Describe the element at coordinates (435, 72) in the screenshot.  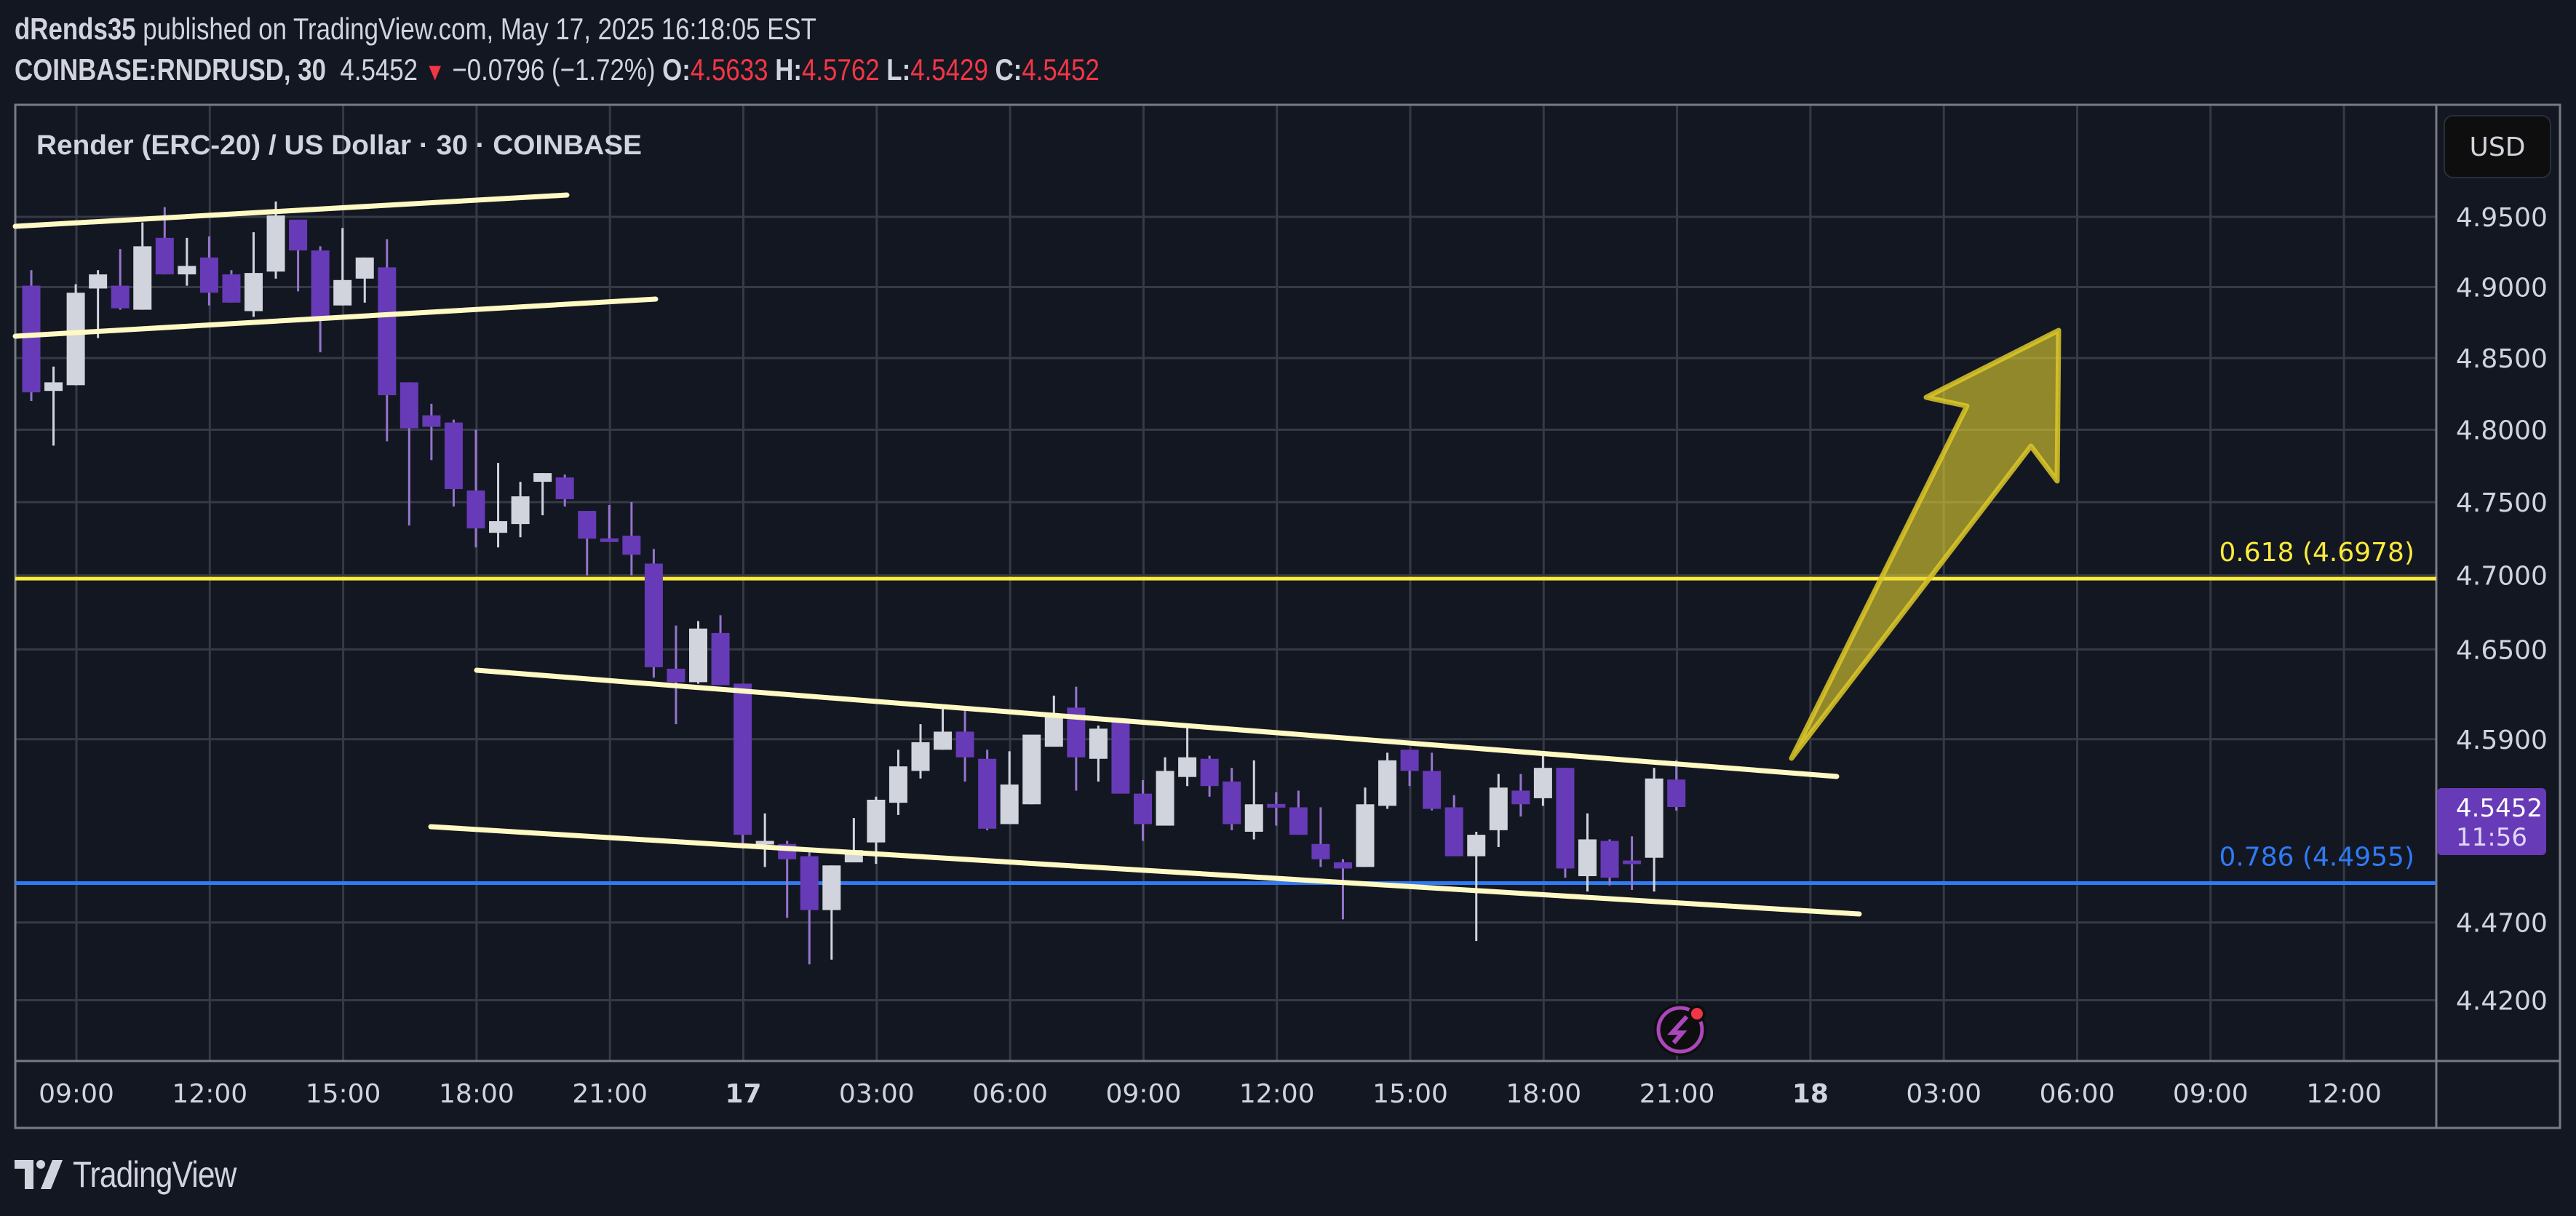
I see `down-triangle-icon: ▼` at that location.